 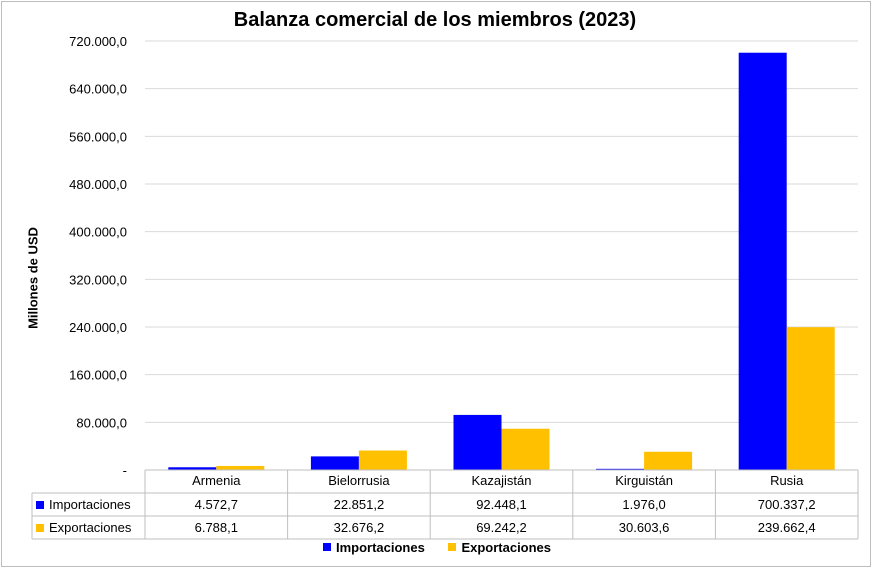 I want to click on x-tick-label: Armenia, so click(x=216, y=480).